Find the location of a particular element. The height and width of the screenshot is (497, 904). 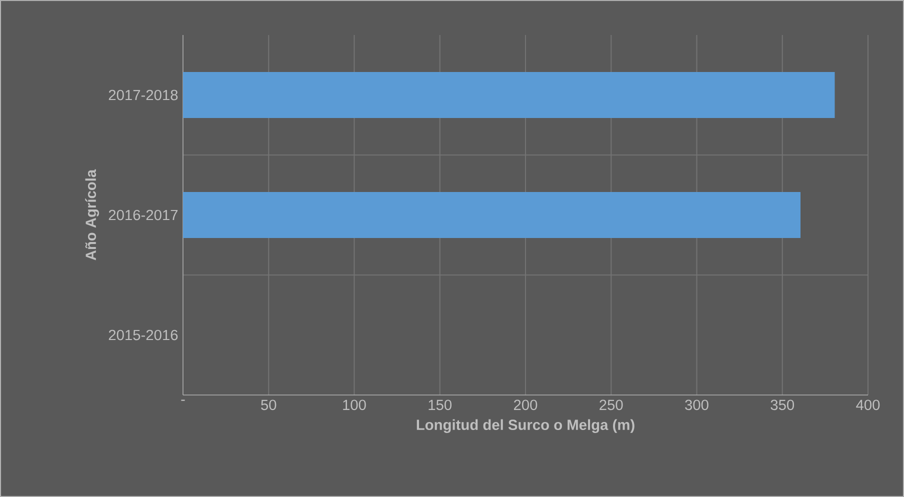

x-tick-label: 250 is located at coordinates (611, 405).